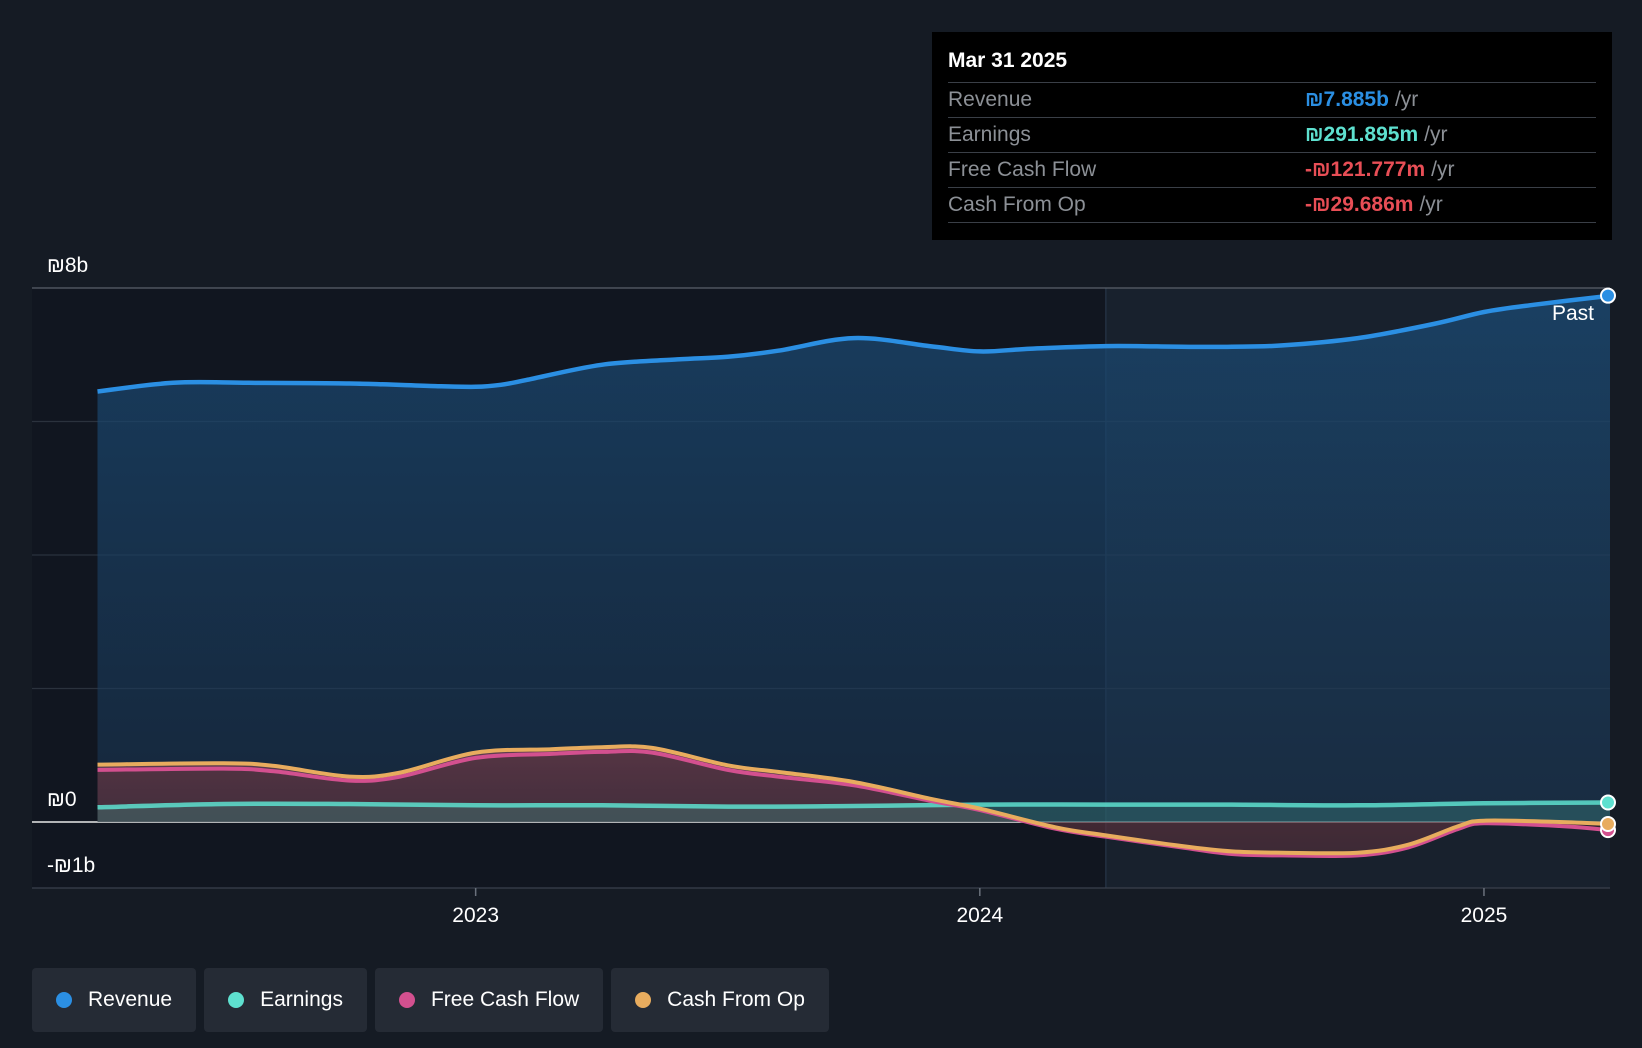 Image resolution: width=1642 pixels, height=1048 pixels. I want to click on legend-label: Earnings, so click(301, 999).